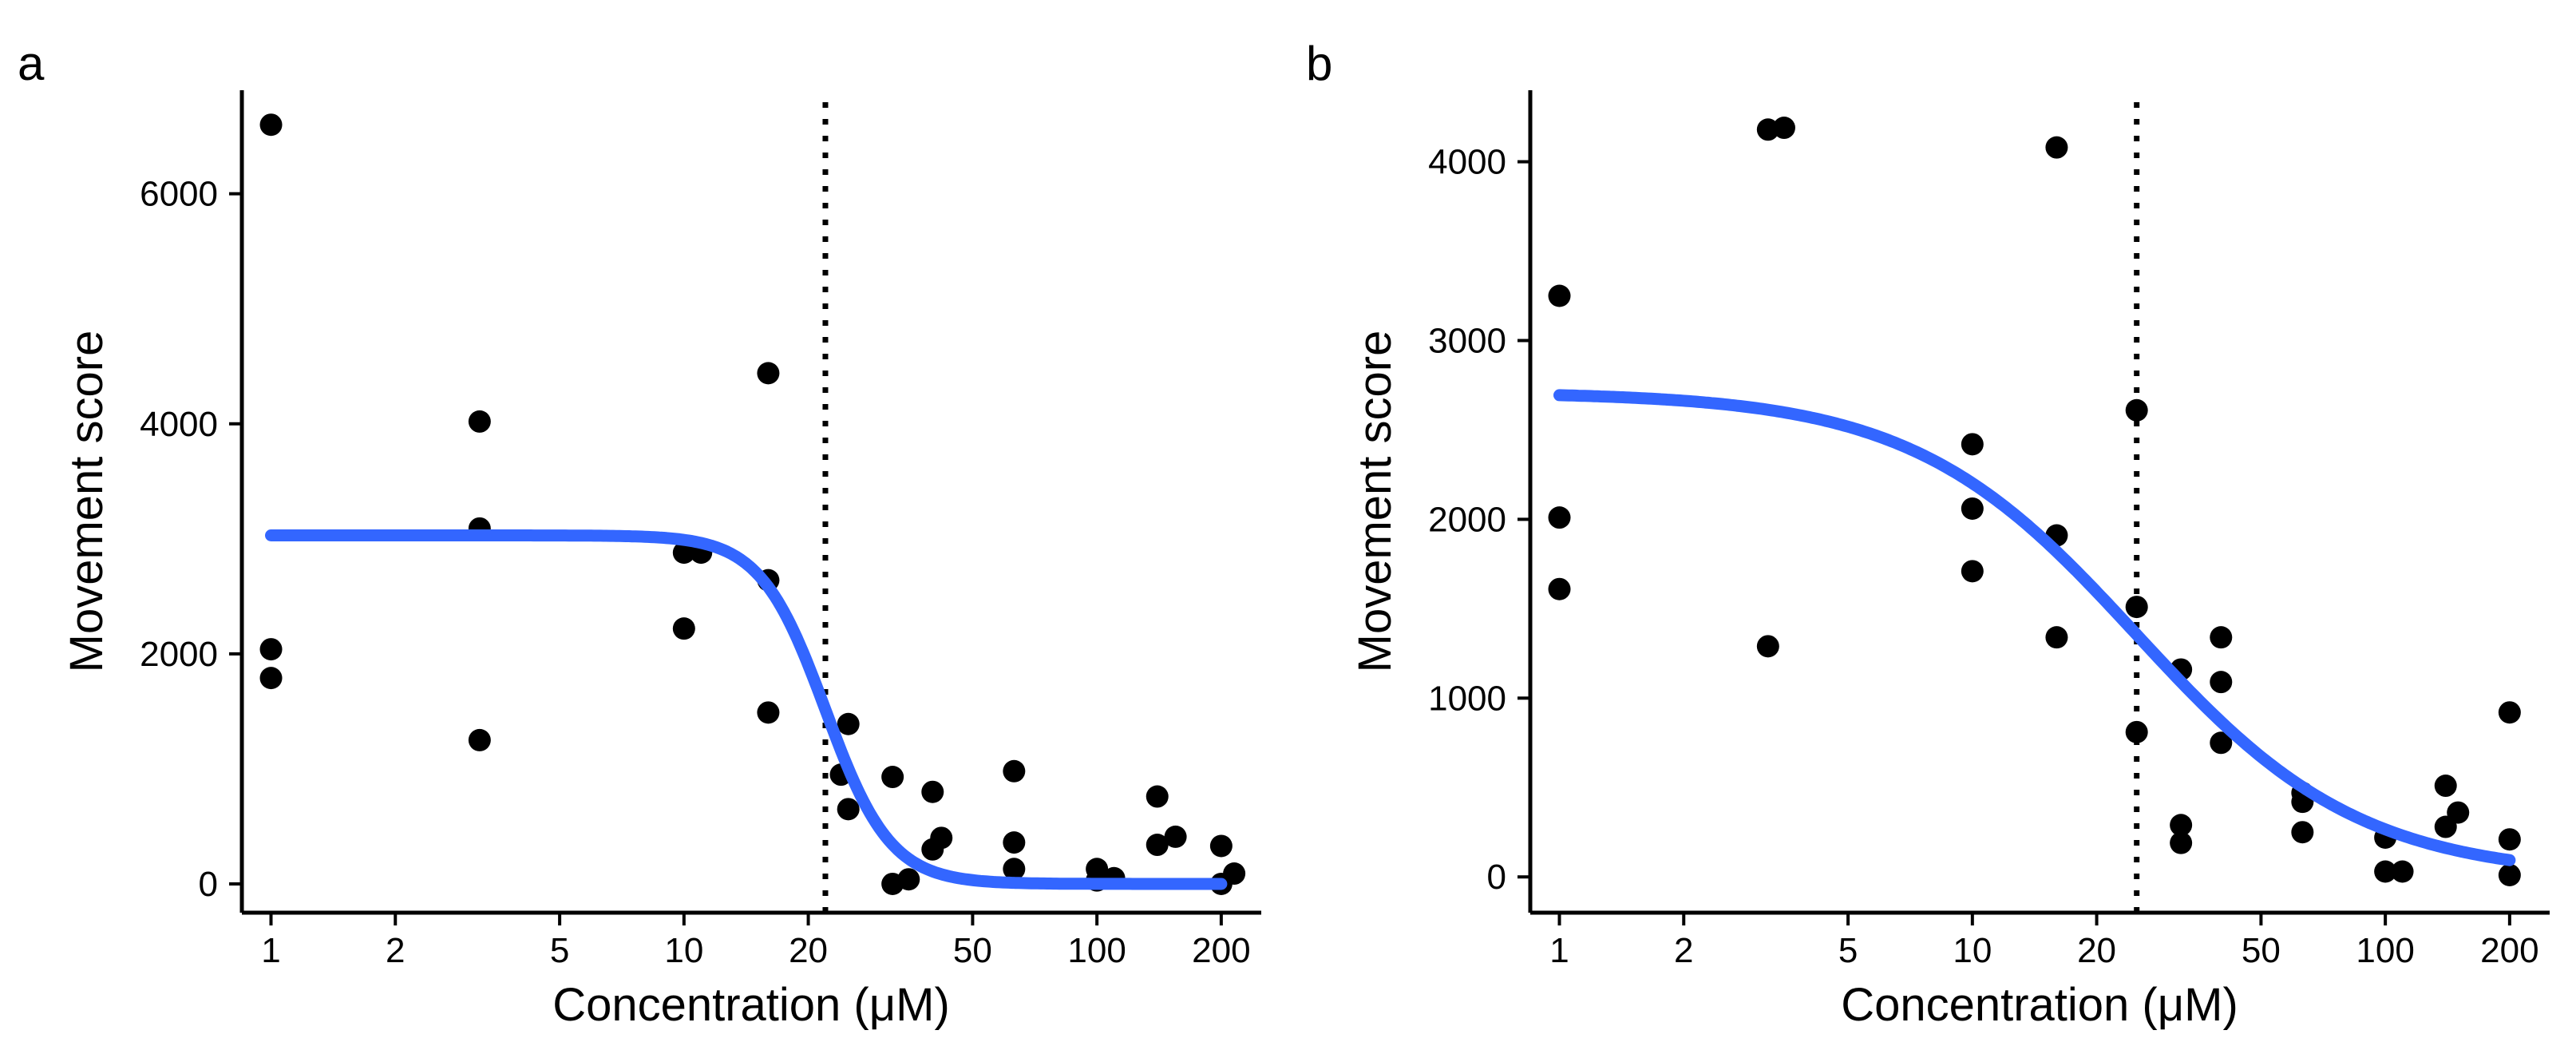 This screenshot has height=1058, width=2576. Describe the element at coordinates (1319, 64) in the screenshot. I see `panel-label-b: b` at that location.